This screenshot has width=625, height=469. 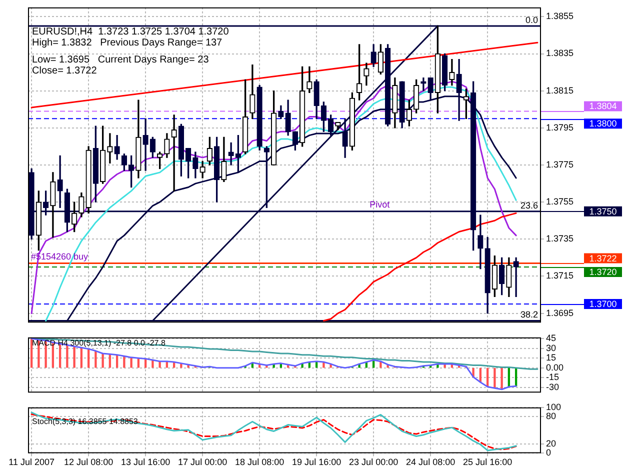 What do you see at coordinates (603, 258) in the screenshot?
I see `ref-line-label: 1.3722` at bounding box center [603, 258].